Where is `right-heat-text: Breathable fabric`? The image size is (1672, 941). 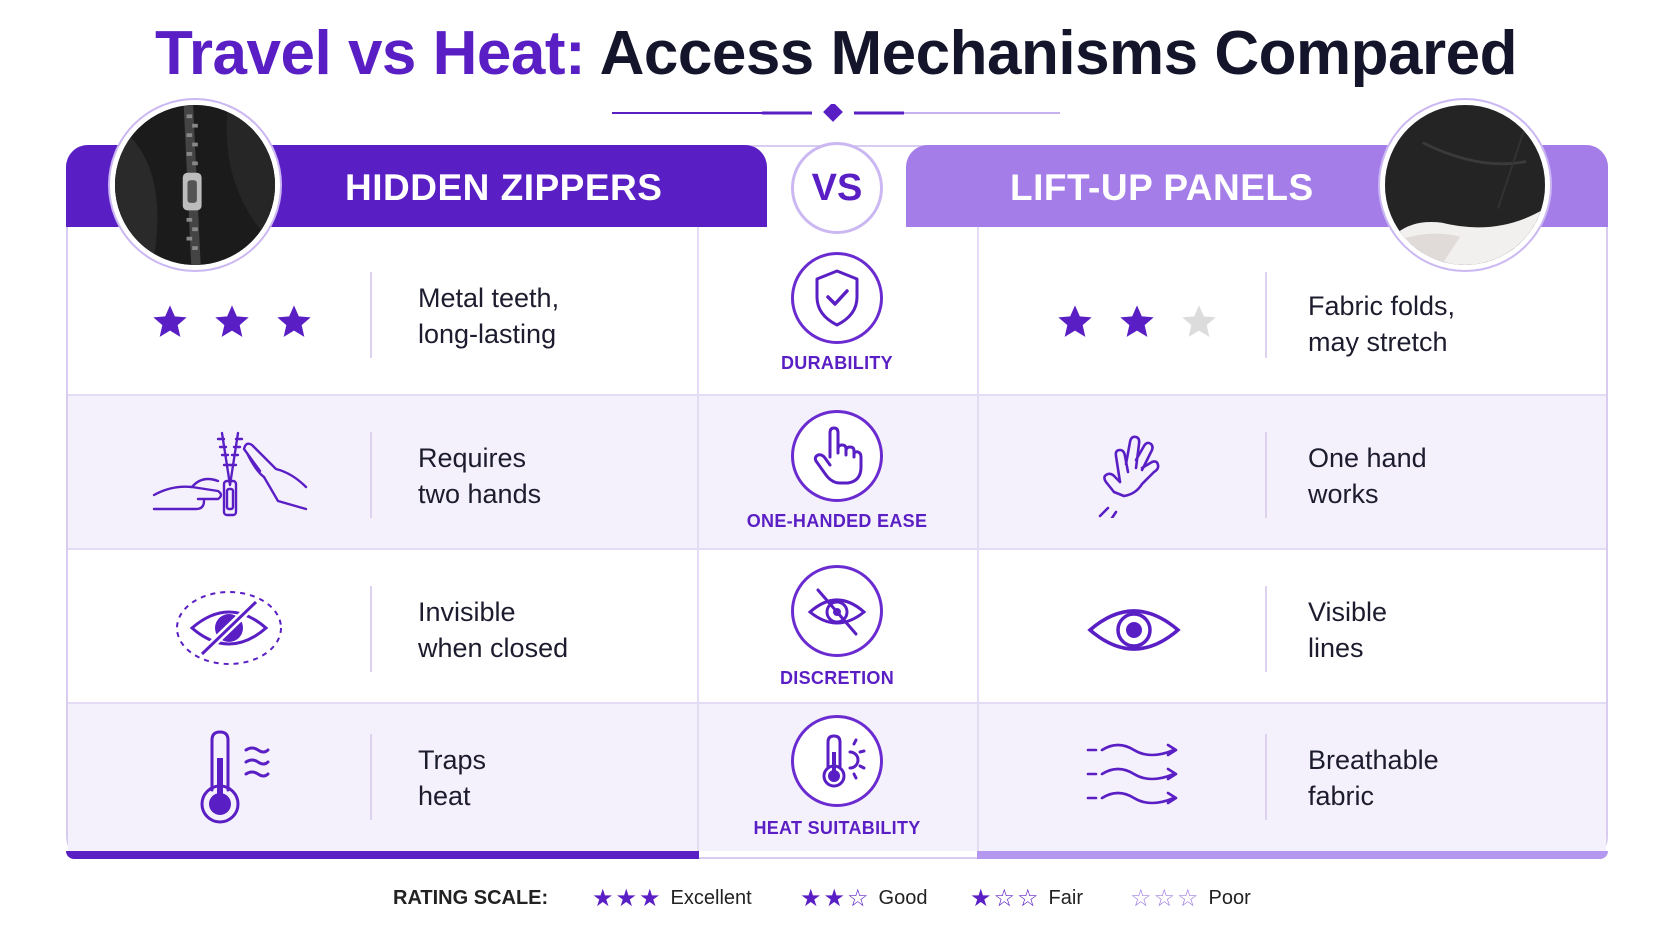
right-heat-text: Breathable fabric is located at coordinates (1373, 778).